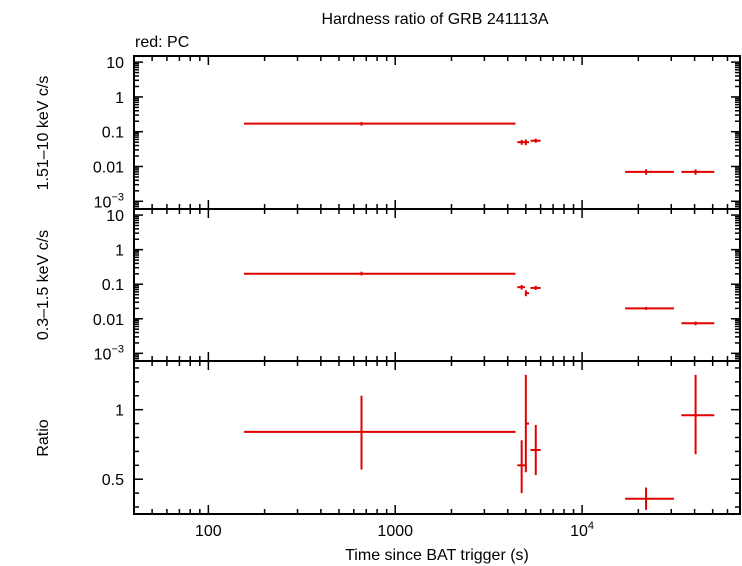 The image size is (742, 566). Describe the element at coordinates (437, 555) in the screenshot. I see `x-axis-label: Time since BAT trigger (s)` at that location.